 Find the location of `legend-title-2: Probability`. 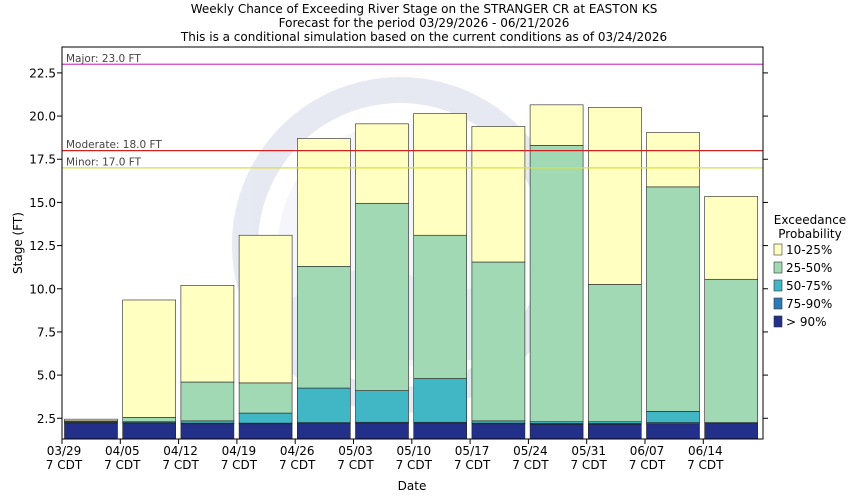

legend-title-2: Probability is located at coordinates (809, 234).